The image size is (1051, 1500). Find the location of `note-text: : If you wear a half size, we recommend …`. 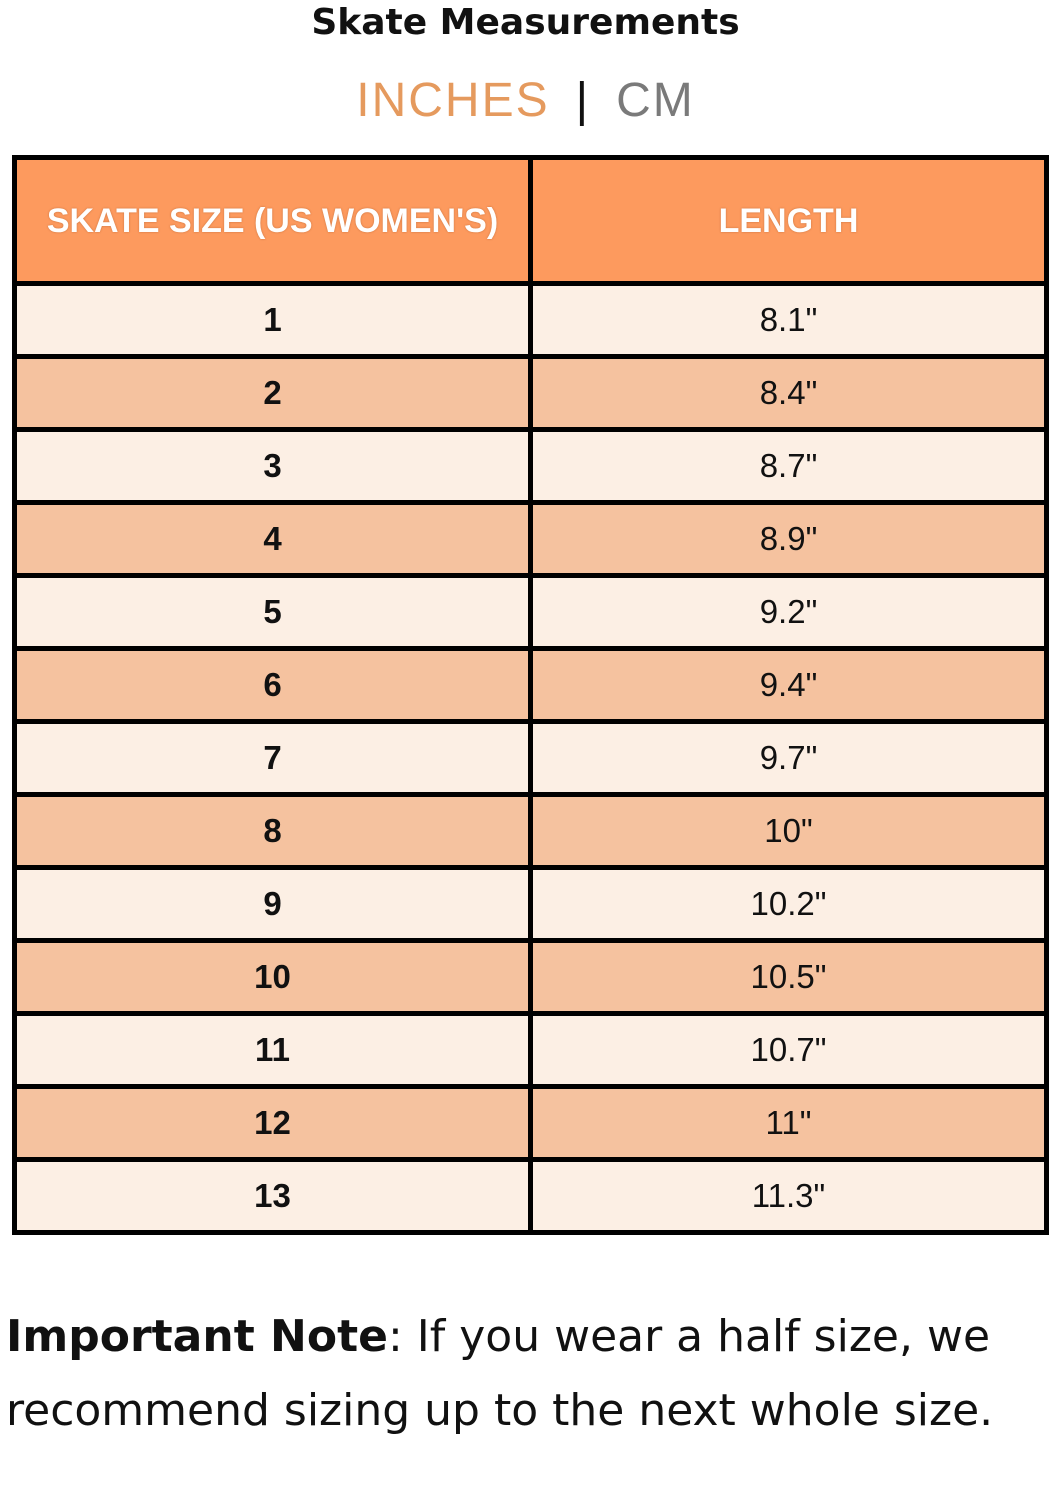

note-text: : If you wear a half size, we recommend … is located at coordinates (500, 1373).